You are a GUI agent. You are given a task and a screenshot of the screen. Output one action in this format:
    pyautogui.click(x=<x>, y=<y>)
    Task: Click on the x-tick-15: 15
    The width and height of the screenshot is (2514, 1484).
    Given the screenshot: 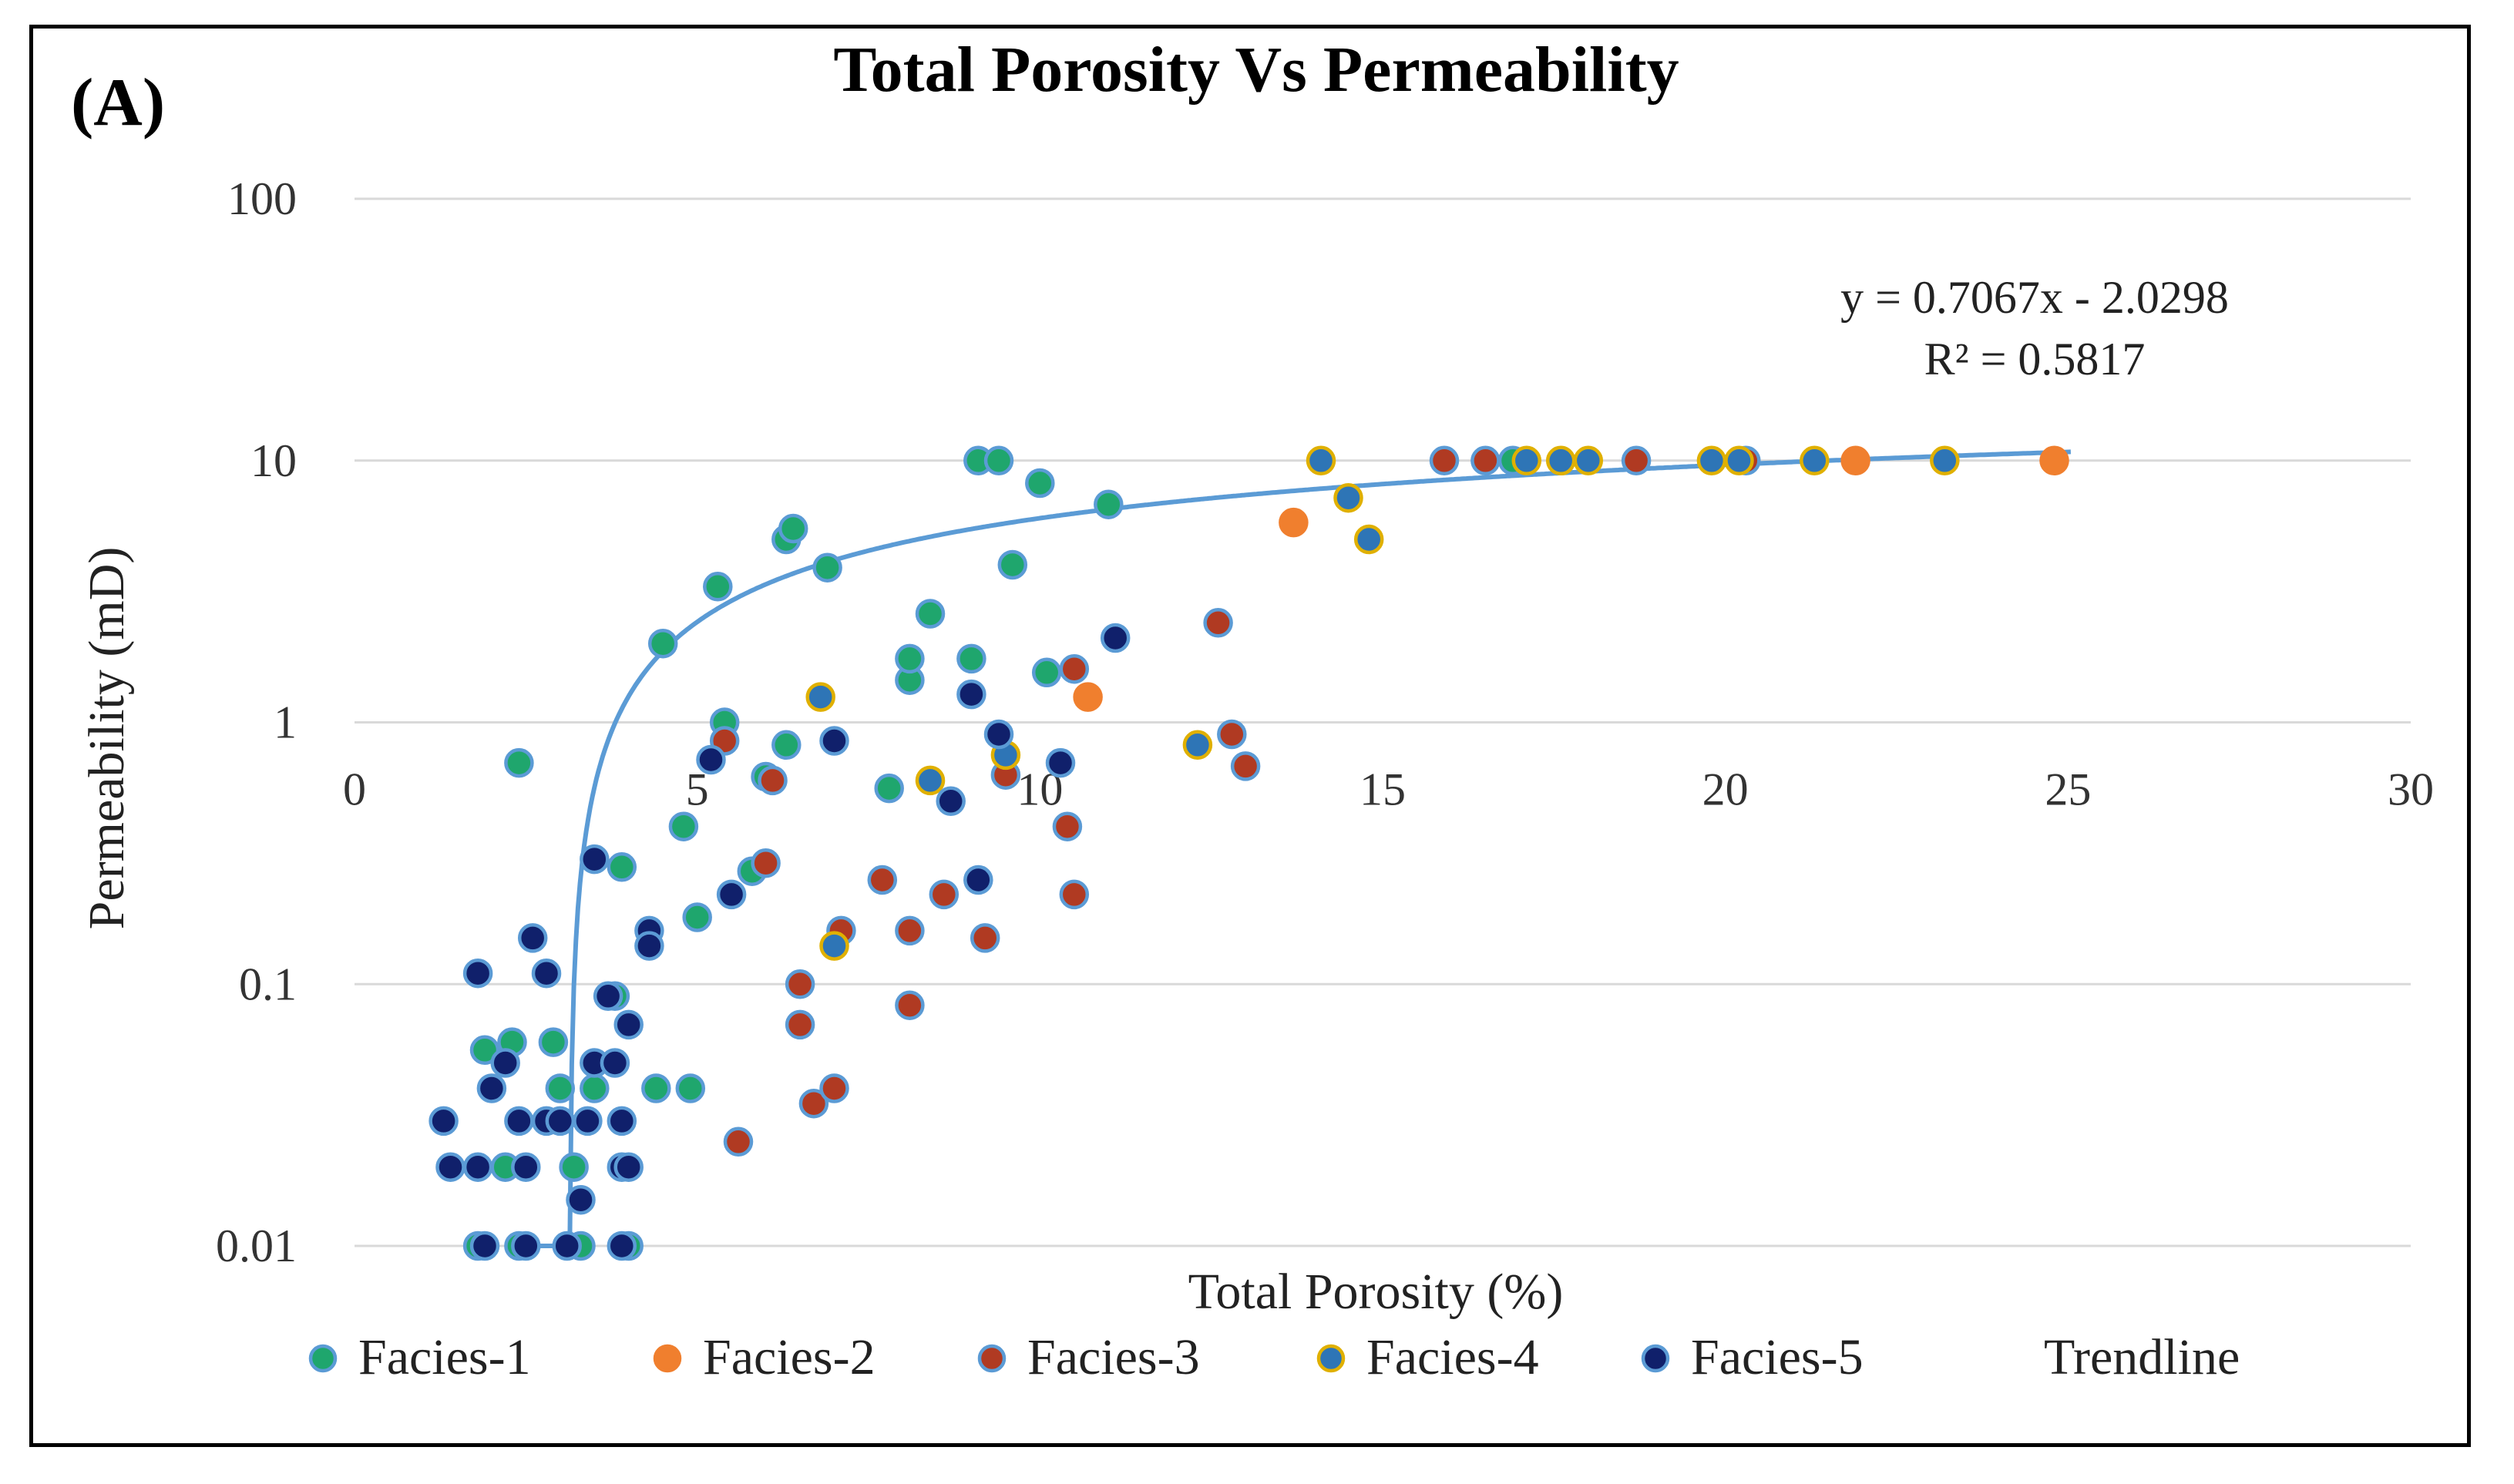 What is the action you would take?
    pyautogui.click(x=1383, y=789)
    